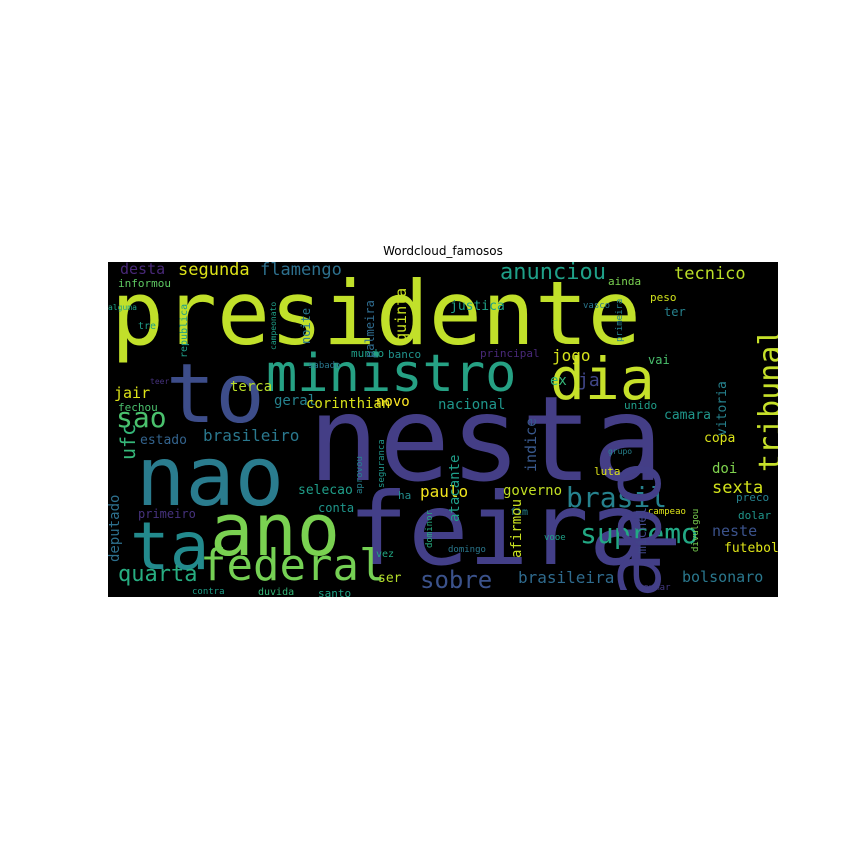 The height and width of the screenshot is (864, 864). Describe the element at coordinates (306, 325) in the screenshot. I see `word-noite: noite` at that location.